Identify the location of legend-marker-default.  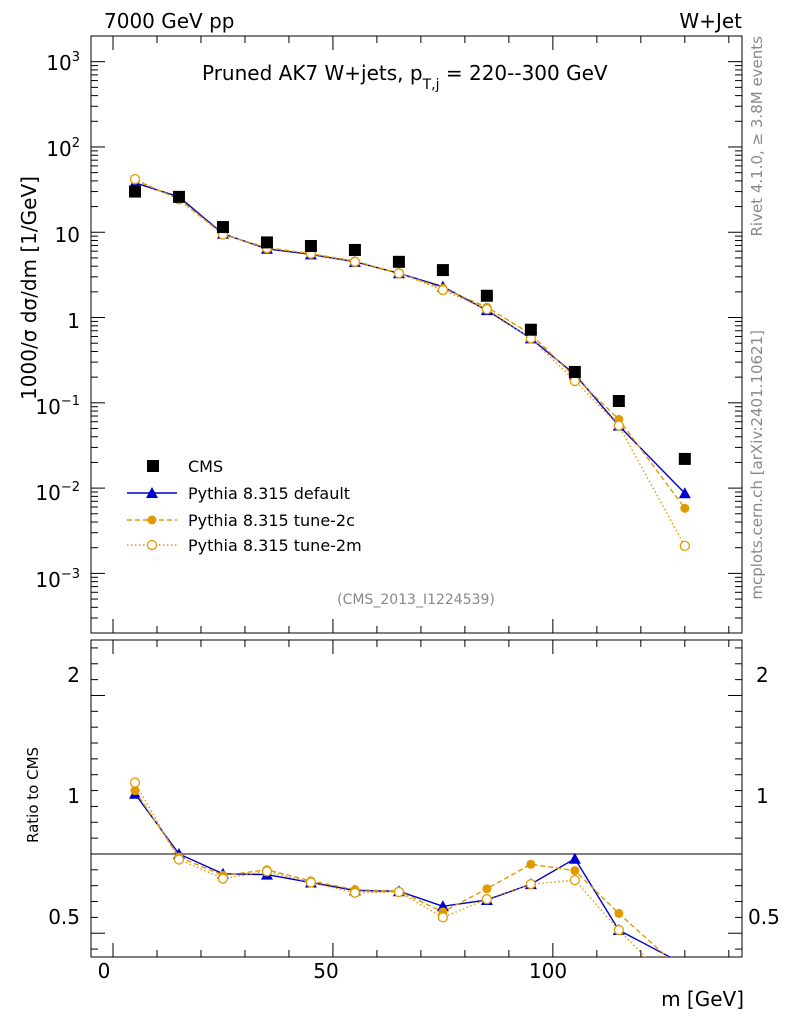
(152, 492).